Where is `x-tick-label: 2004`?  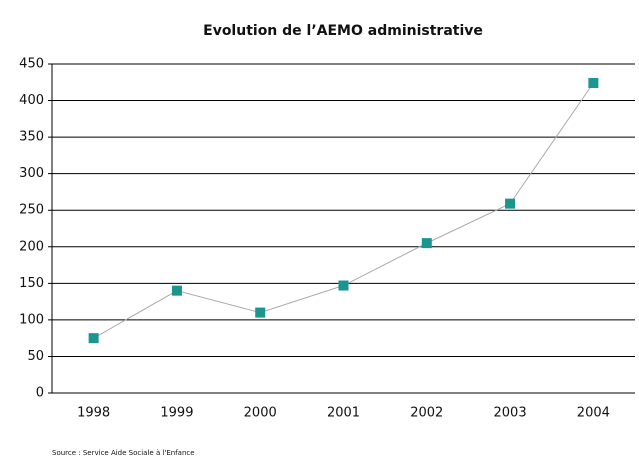 x-tick-label: 2004 is located at coordinates (593, 413).